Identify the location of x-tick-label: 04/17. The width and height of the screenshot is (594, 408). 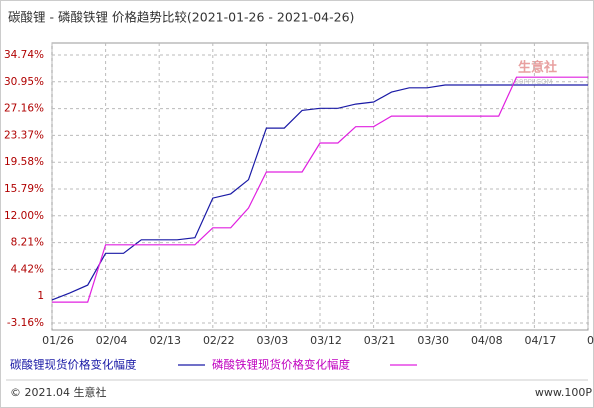
(541, 340).